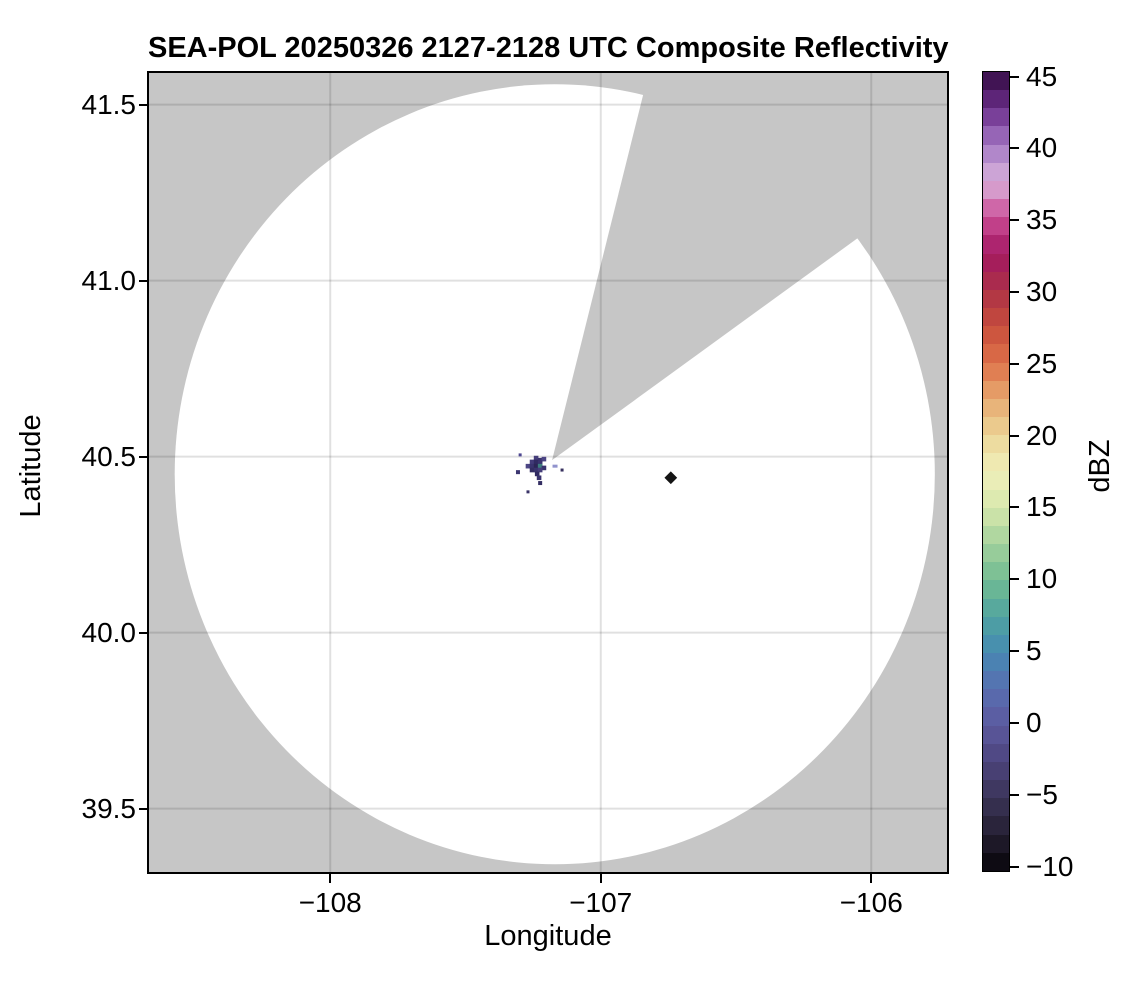 This screenshot has width=1146, height=990. What do you see at coordinates (109, 280) in the screenshot?
I see `y-tick-label: 41.0` at bounding box center [109, 280].